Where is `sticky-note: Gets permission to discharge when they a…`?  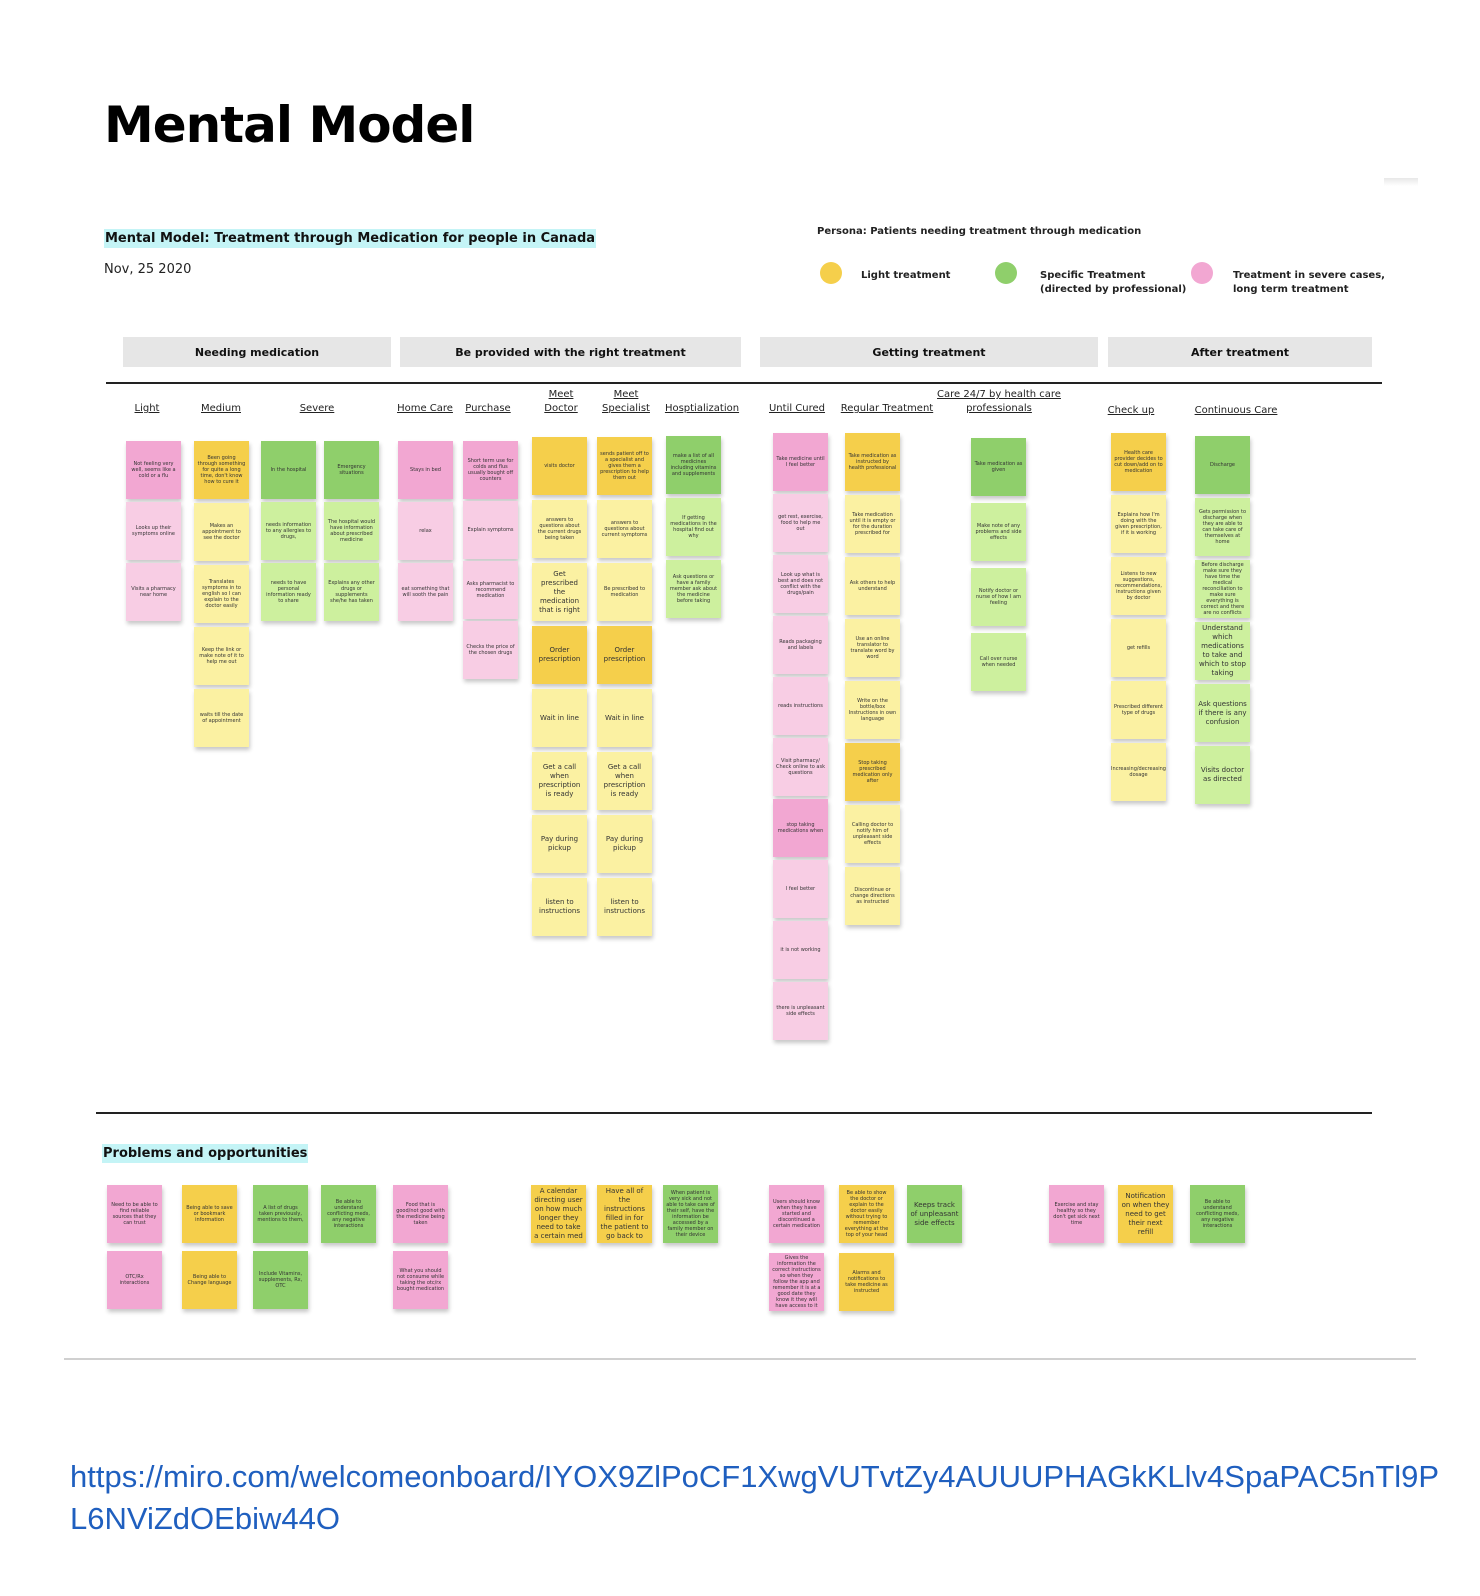 sticky-note: Gets permission to discharge when they a… is located at coordinates (1222, 527).